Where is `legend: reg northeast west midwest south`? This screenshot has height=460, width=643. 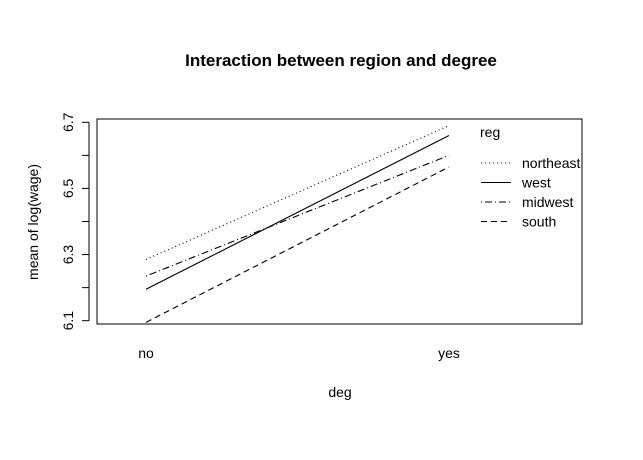 legend: reg northeast west midwest south is located at coordinates (530, 177).